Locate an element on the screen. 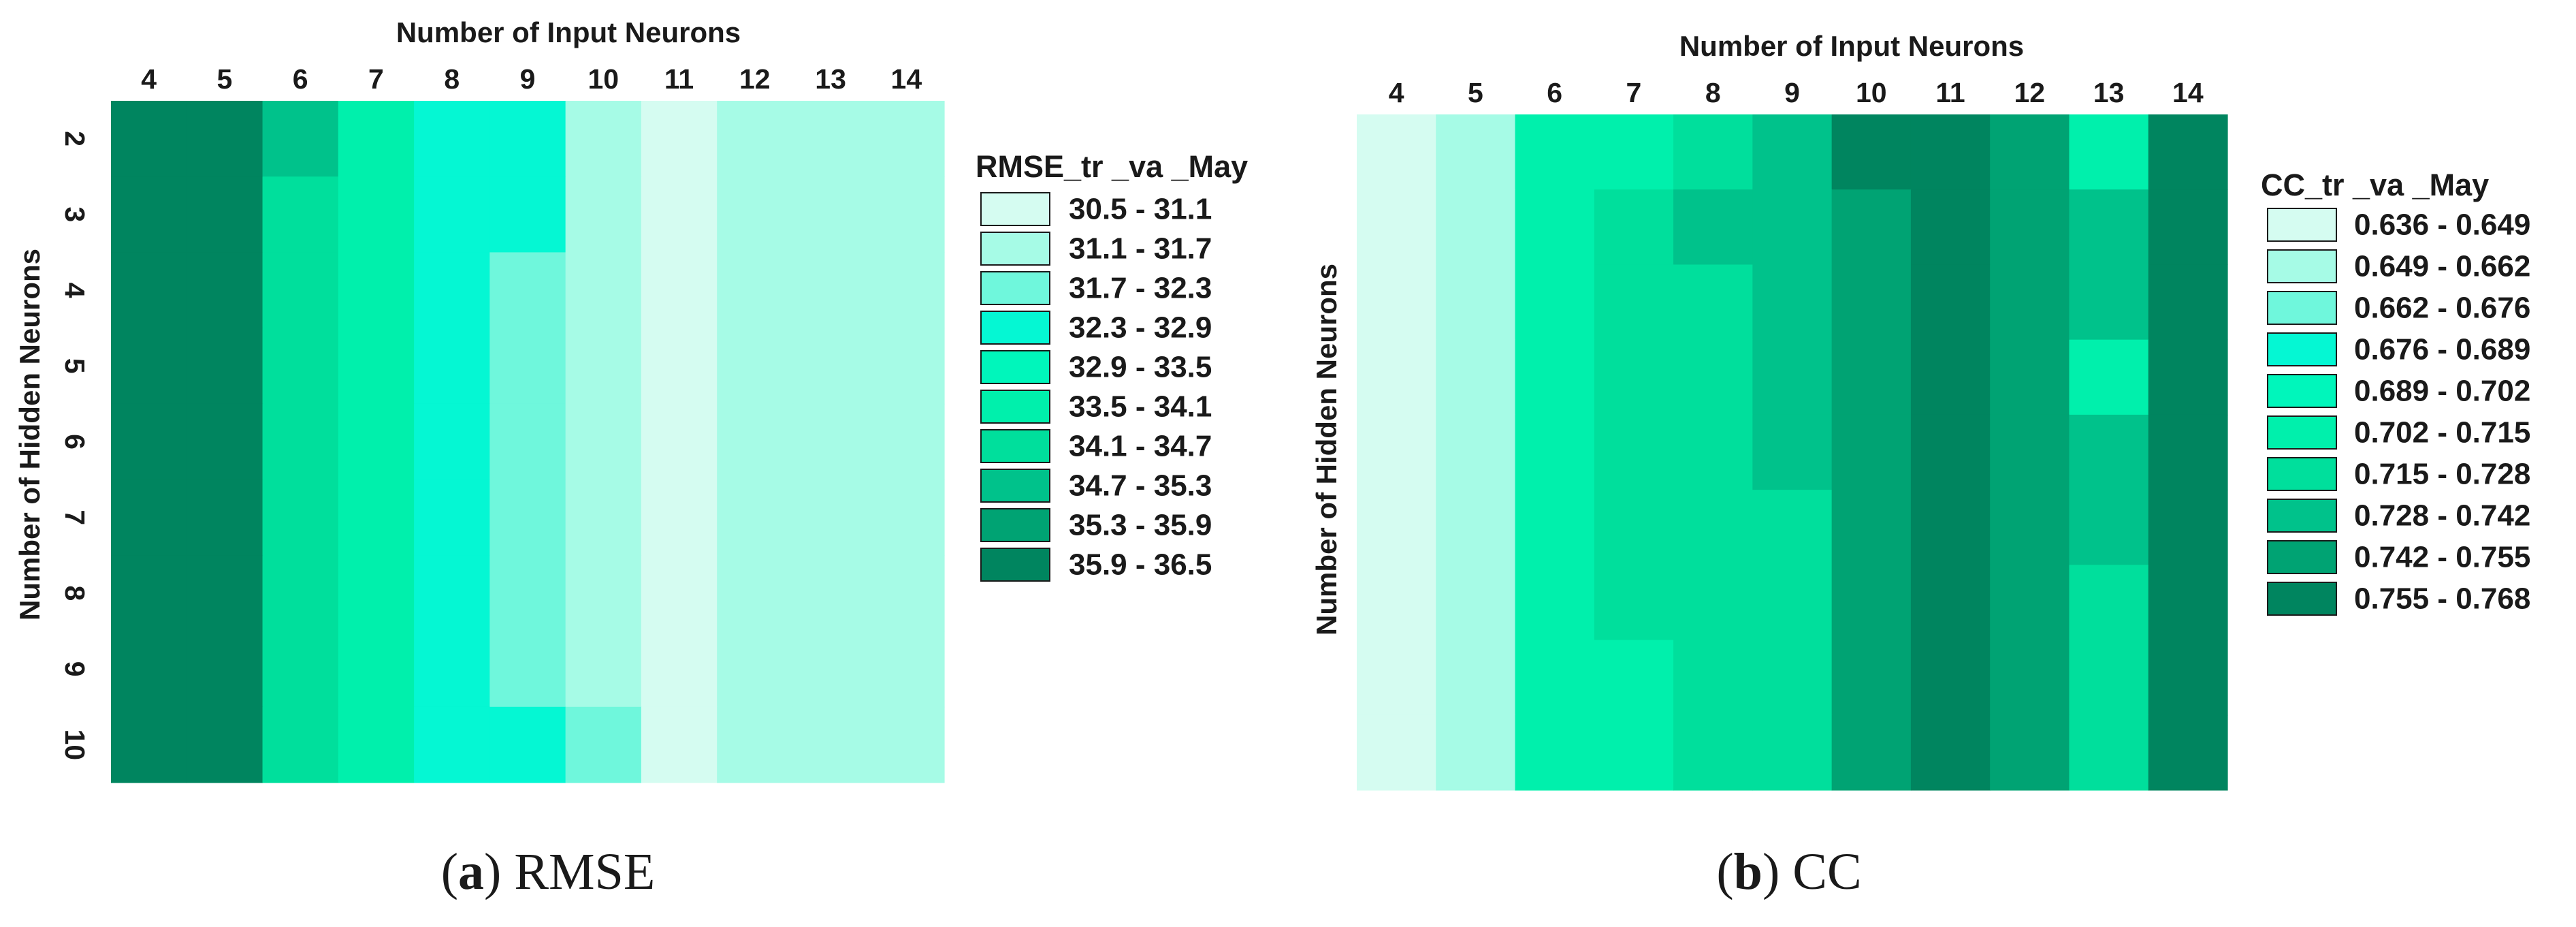 This screenshot has height=927, width=2576. x-tick-labels: 4 5 6 7 8 9 10 11 12 13 14 is located at coordinates (532, 79).